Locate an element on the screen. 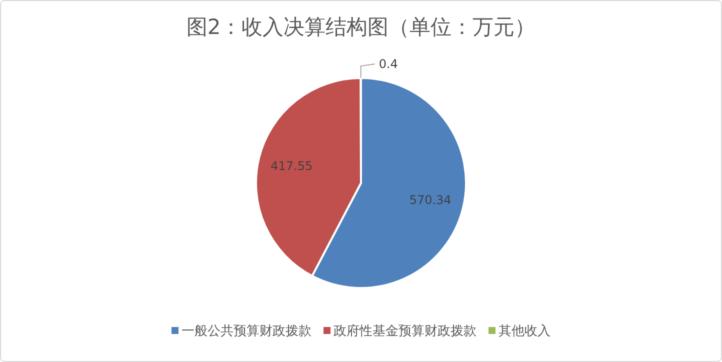 The height and width of the screenshot is (362, 722). data-label: 417.55 is located at coordinates (291, 165).